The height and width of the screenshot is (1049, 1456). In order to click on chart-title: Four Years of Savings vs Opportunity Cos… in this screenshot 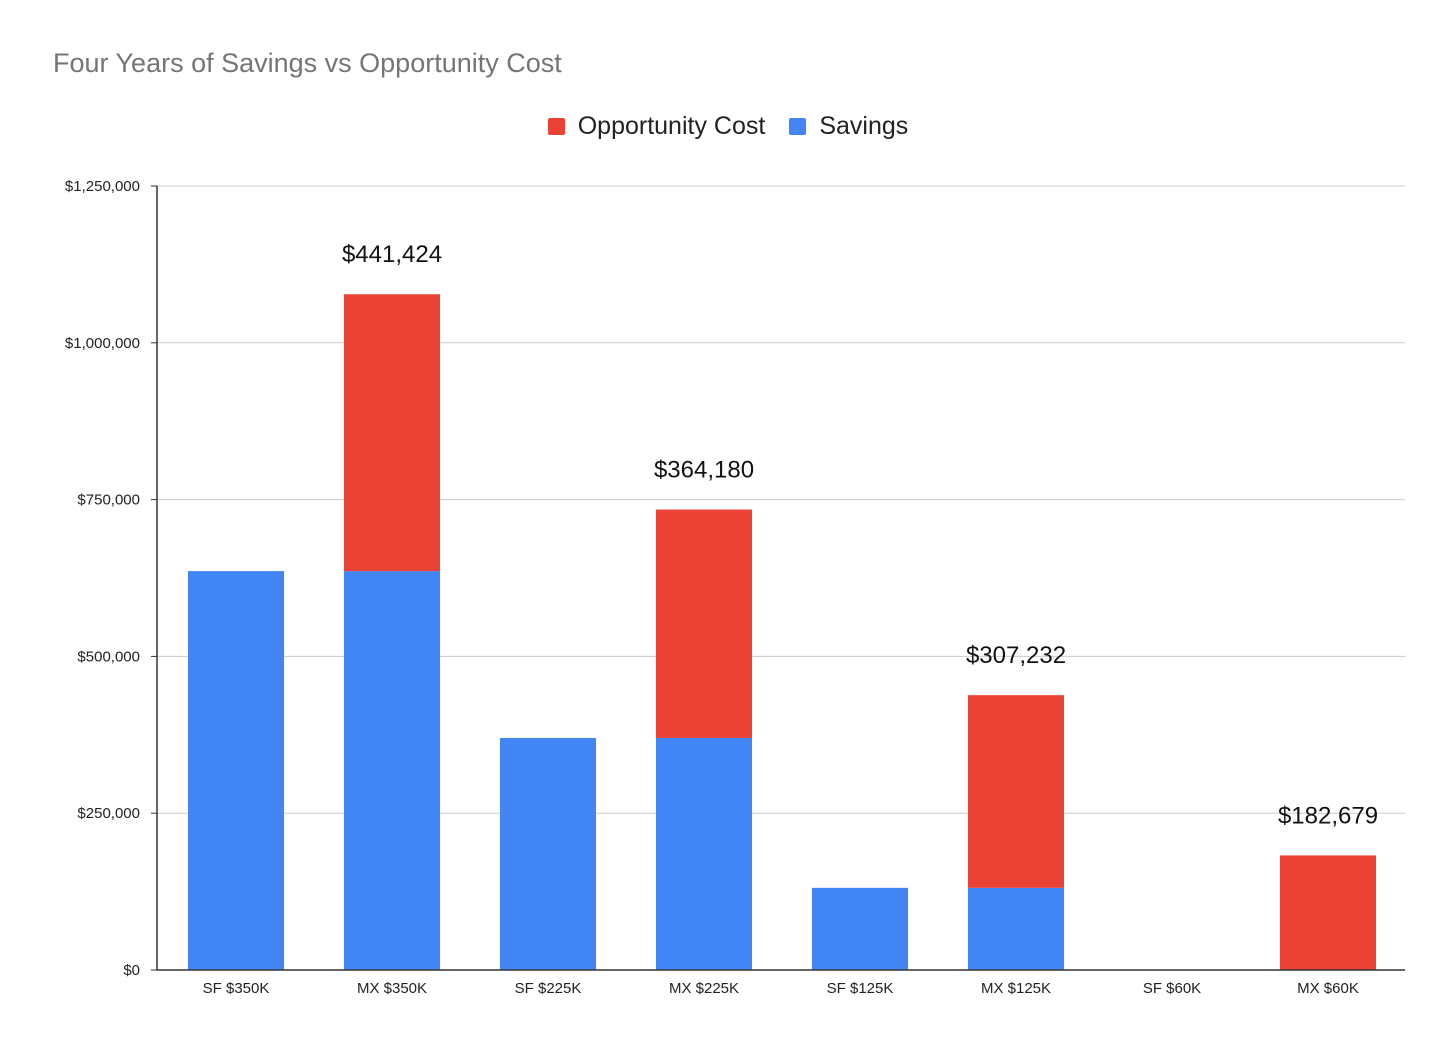, I will do `click(307, 63)`.